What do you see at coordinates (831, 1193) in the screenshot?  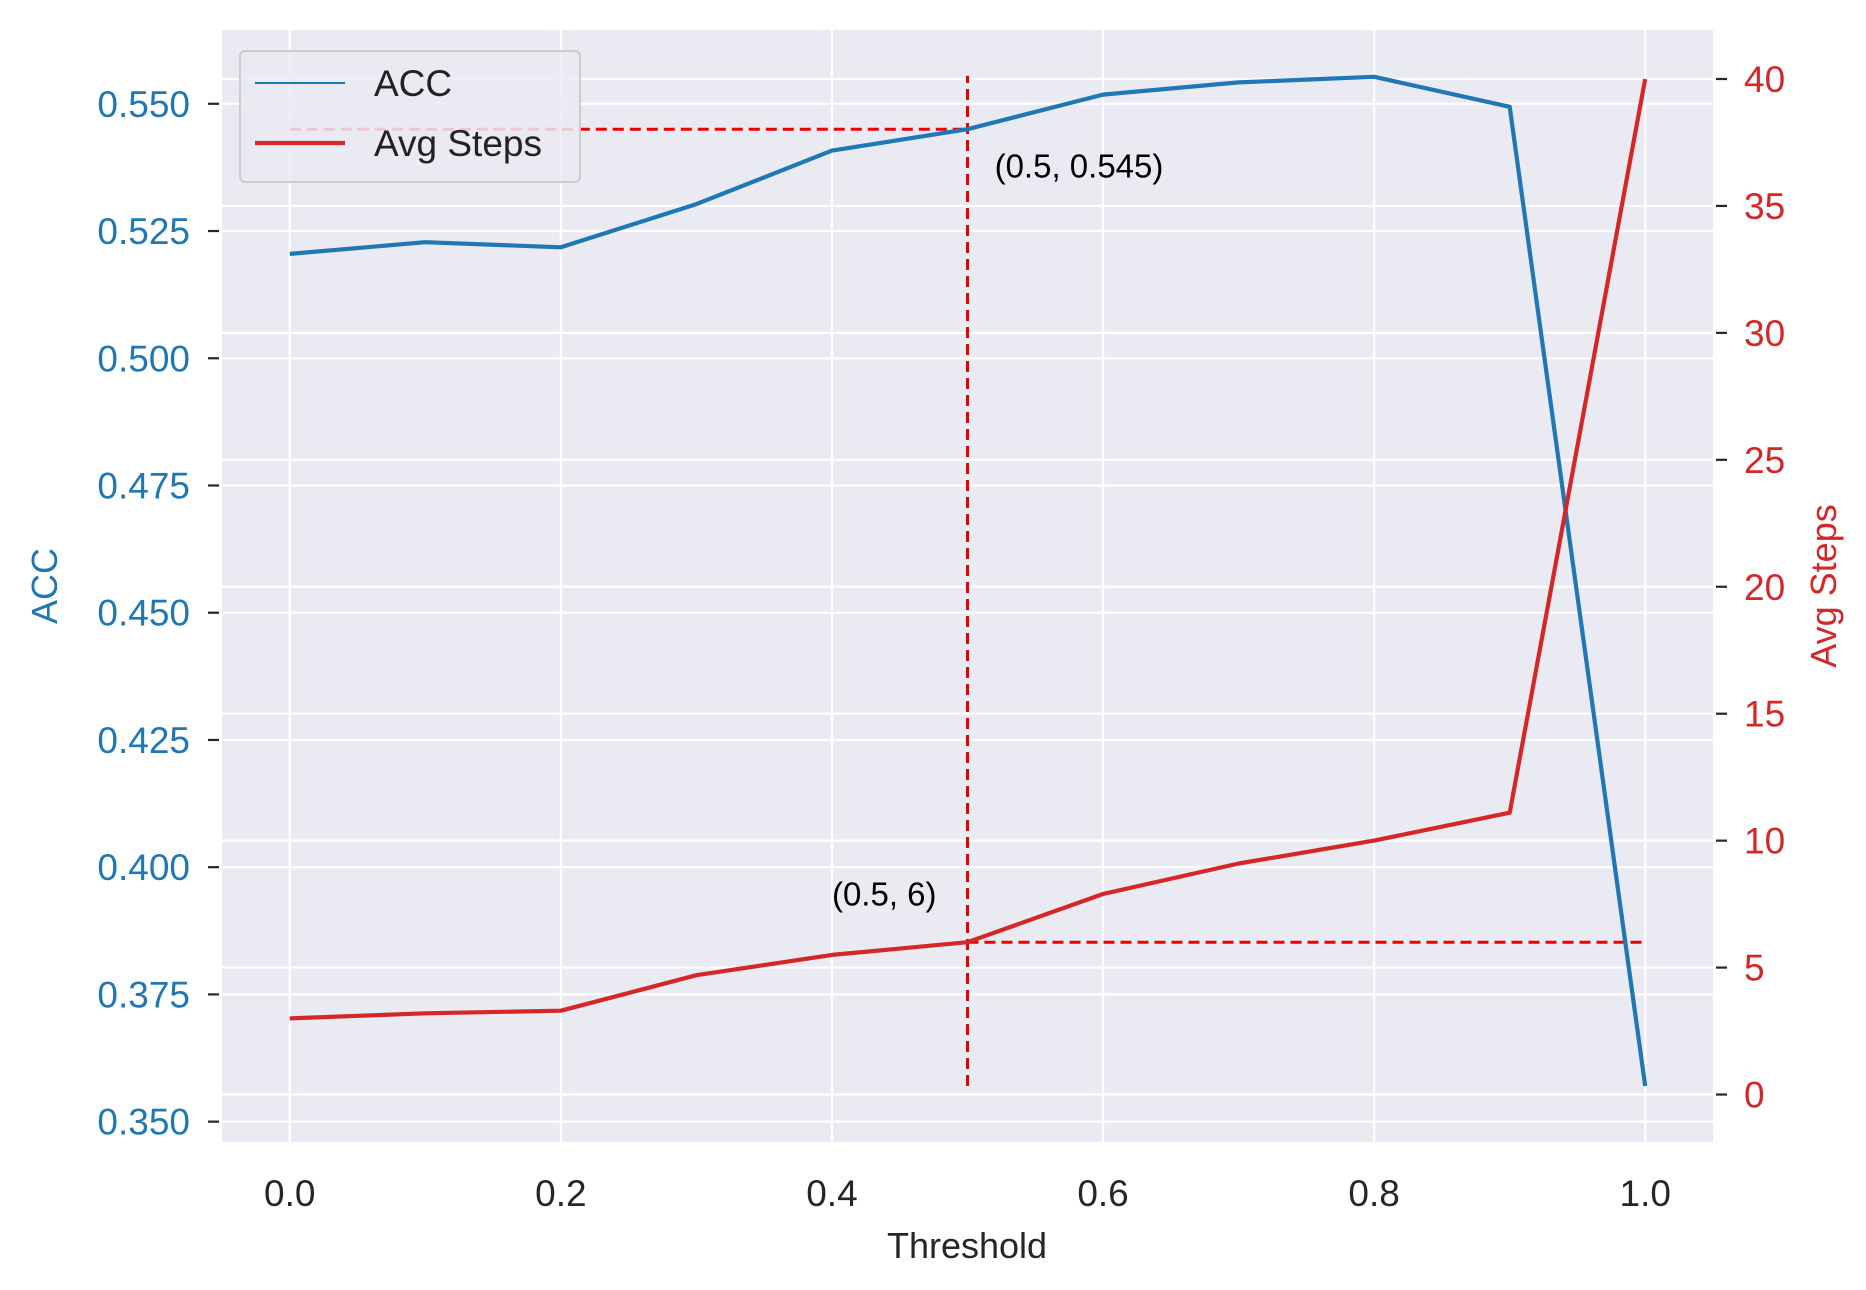 I see `x-tick-label: 0.4` at bounding box center [831, 1193].